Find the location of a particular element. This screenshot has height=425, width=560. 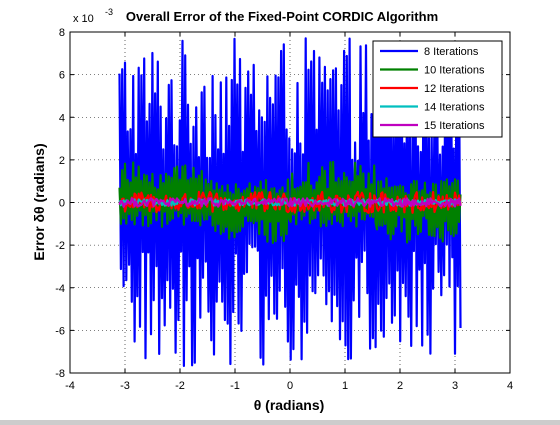

x-tick-label: -4 is located at coordinates (70, 386).